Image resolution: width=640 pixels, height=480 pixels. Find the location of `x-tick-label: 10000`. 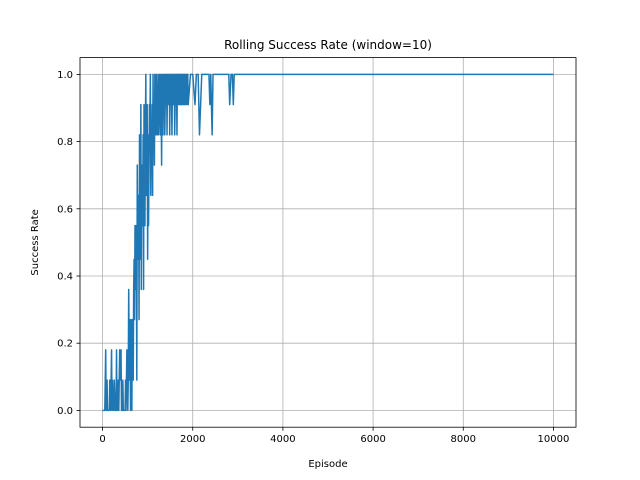

x-tick-label: 10000 is located at coordinates (554, 439).